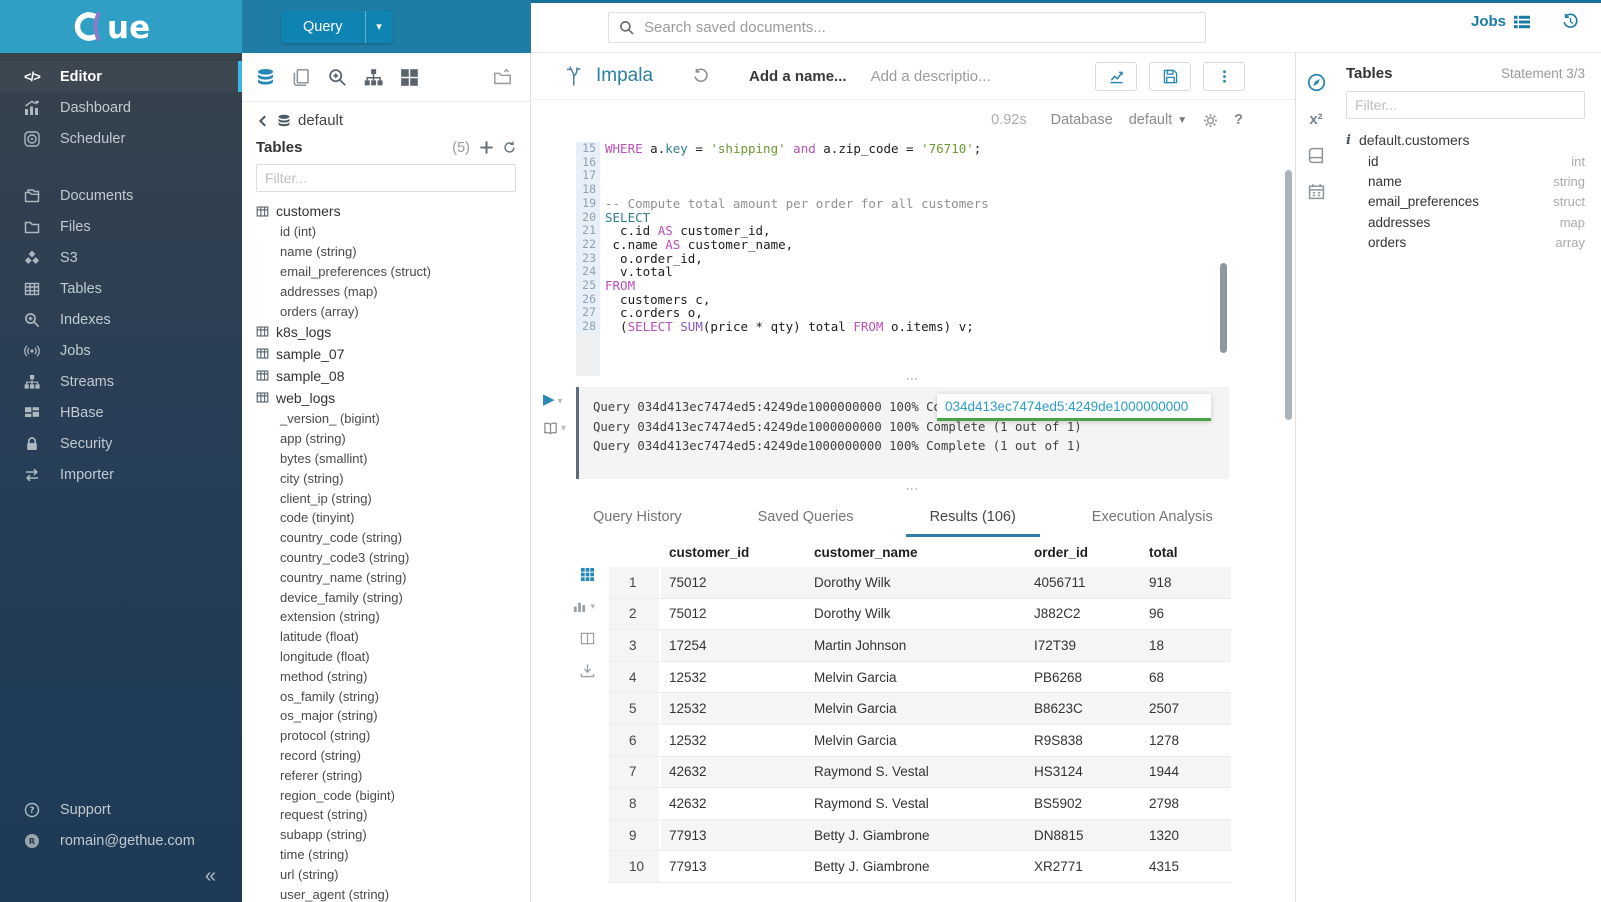 The width and height of the screenshot is (1601, 902). Describe the element at coordinates (324, 458) in the screenshot. I see `assist-column: bytes (smallint)` at that location.